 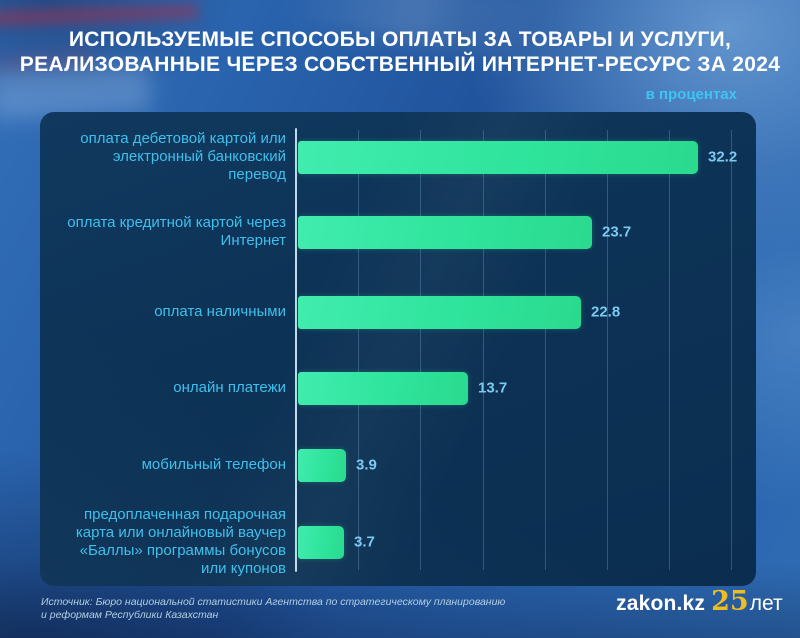 What do you see at coordinates (661, 603) in the screenshot?
I see `logo-brand-text: zakon.kz` at bounding box center [661, 603].